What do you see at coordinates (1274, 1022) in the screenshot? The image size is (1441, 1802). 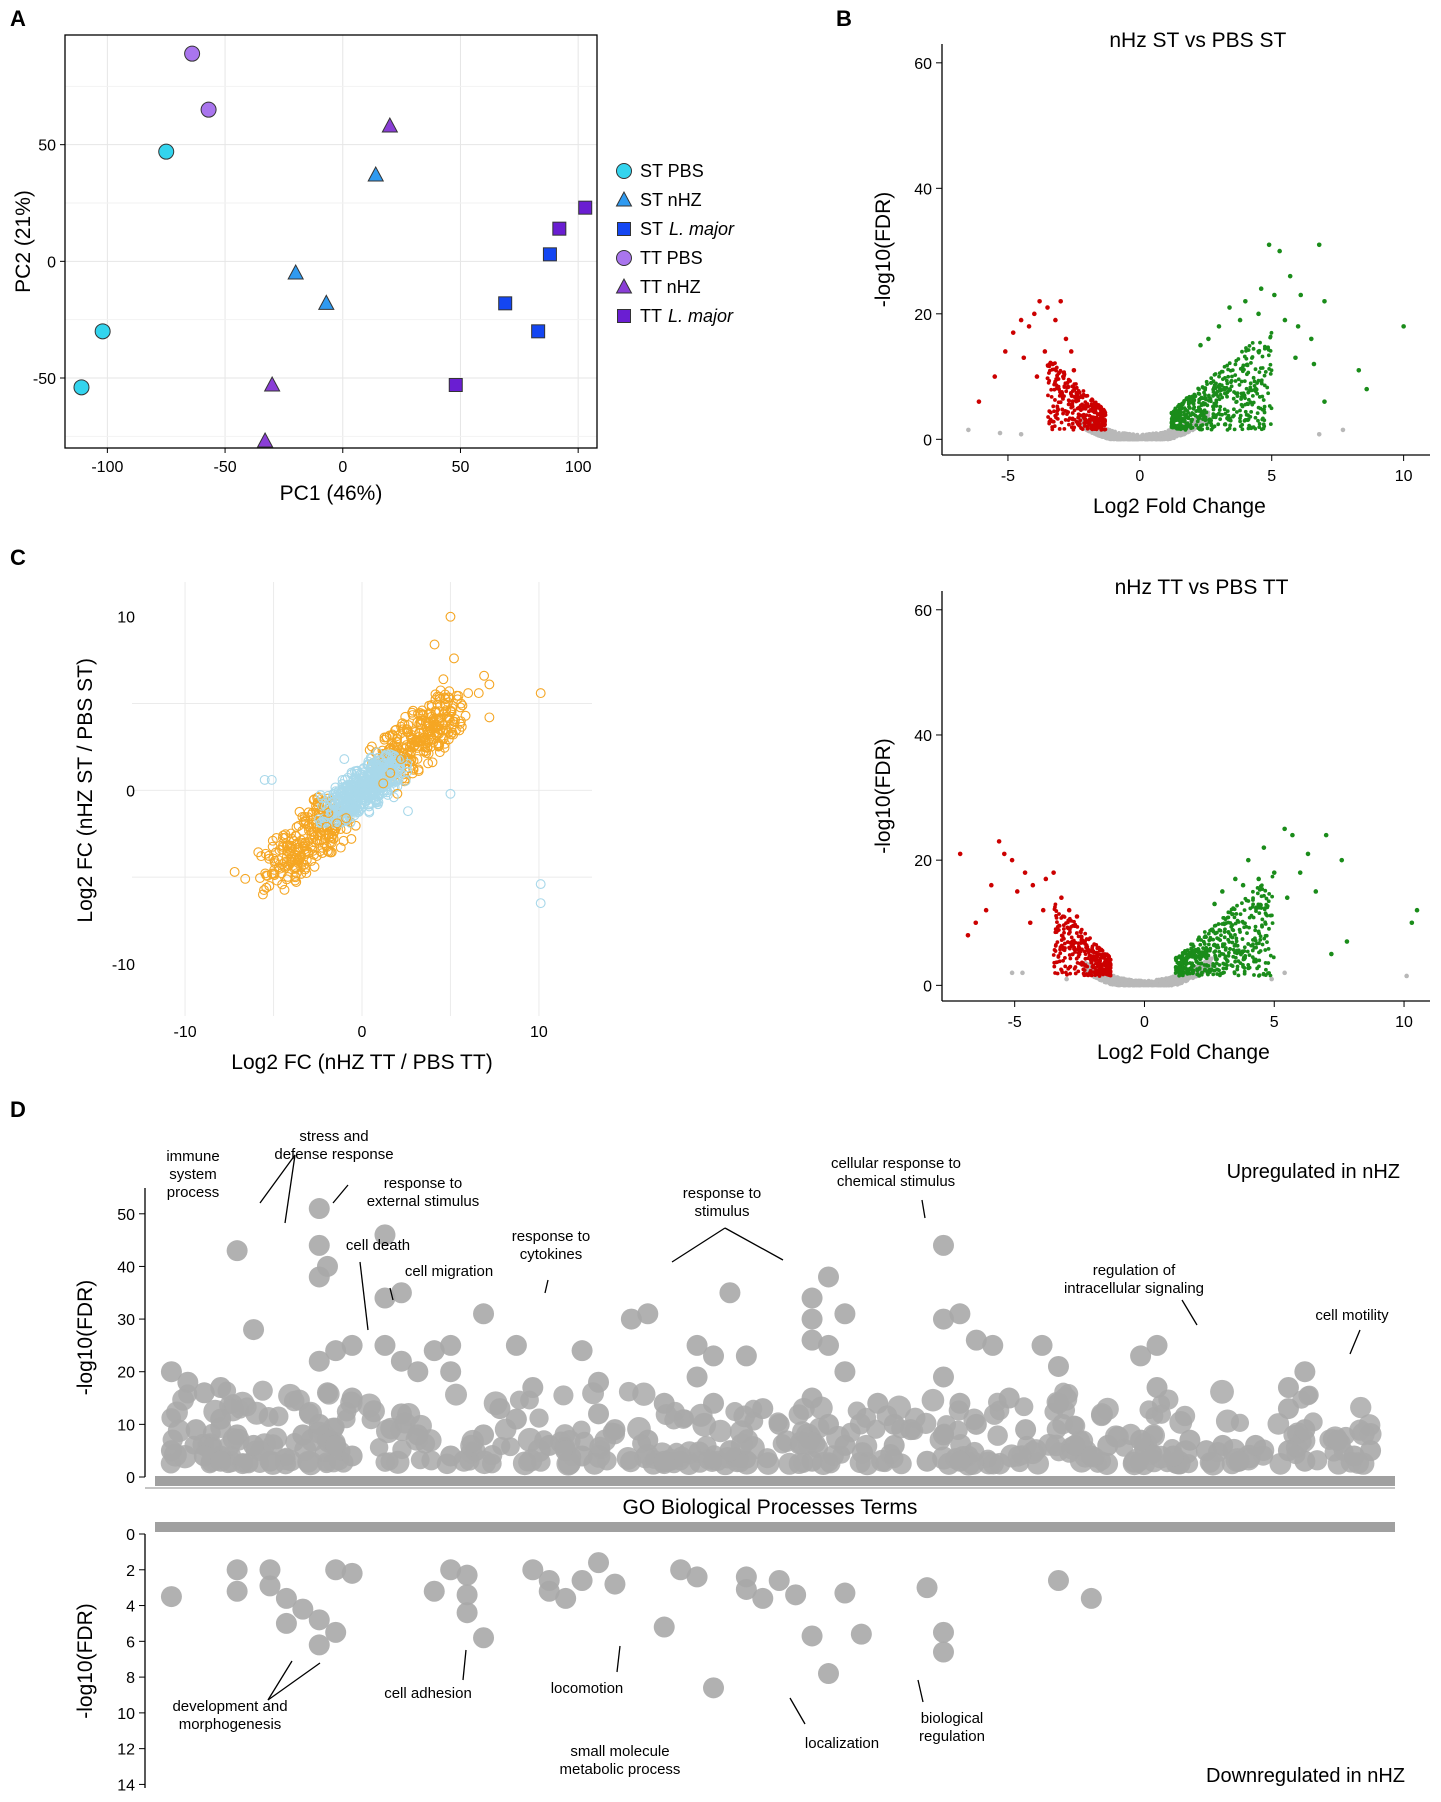 I see `x-tick-label: 5` at bounding box center [1274, 1022].